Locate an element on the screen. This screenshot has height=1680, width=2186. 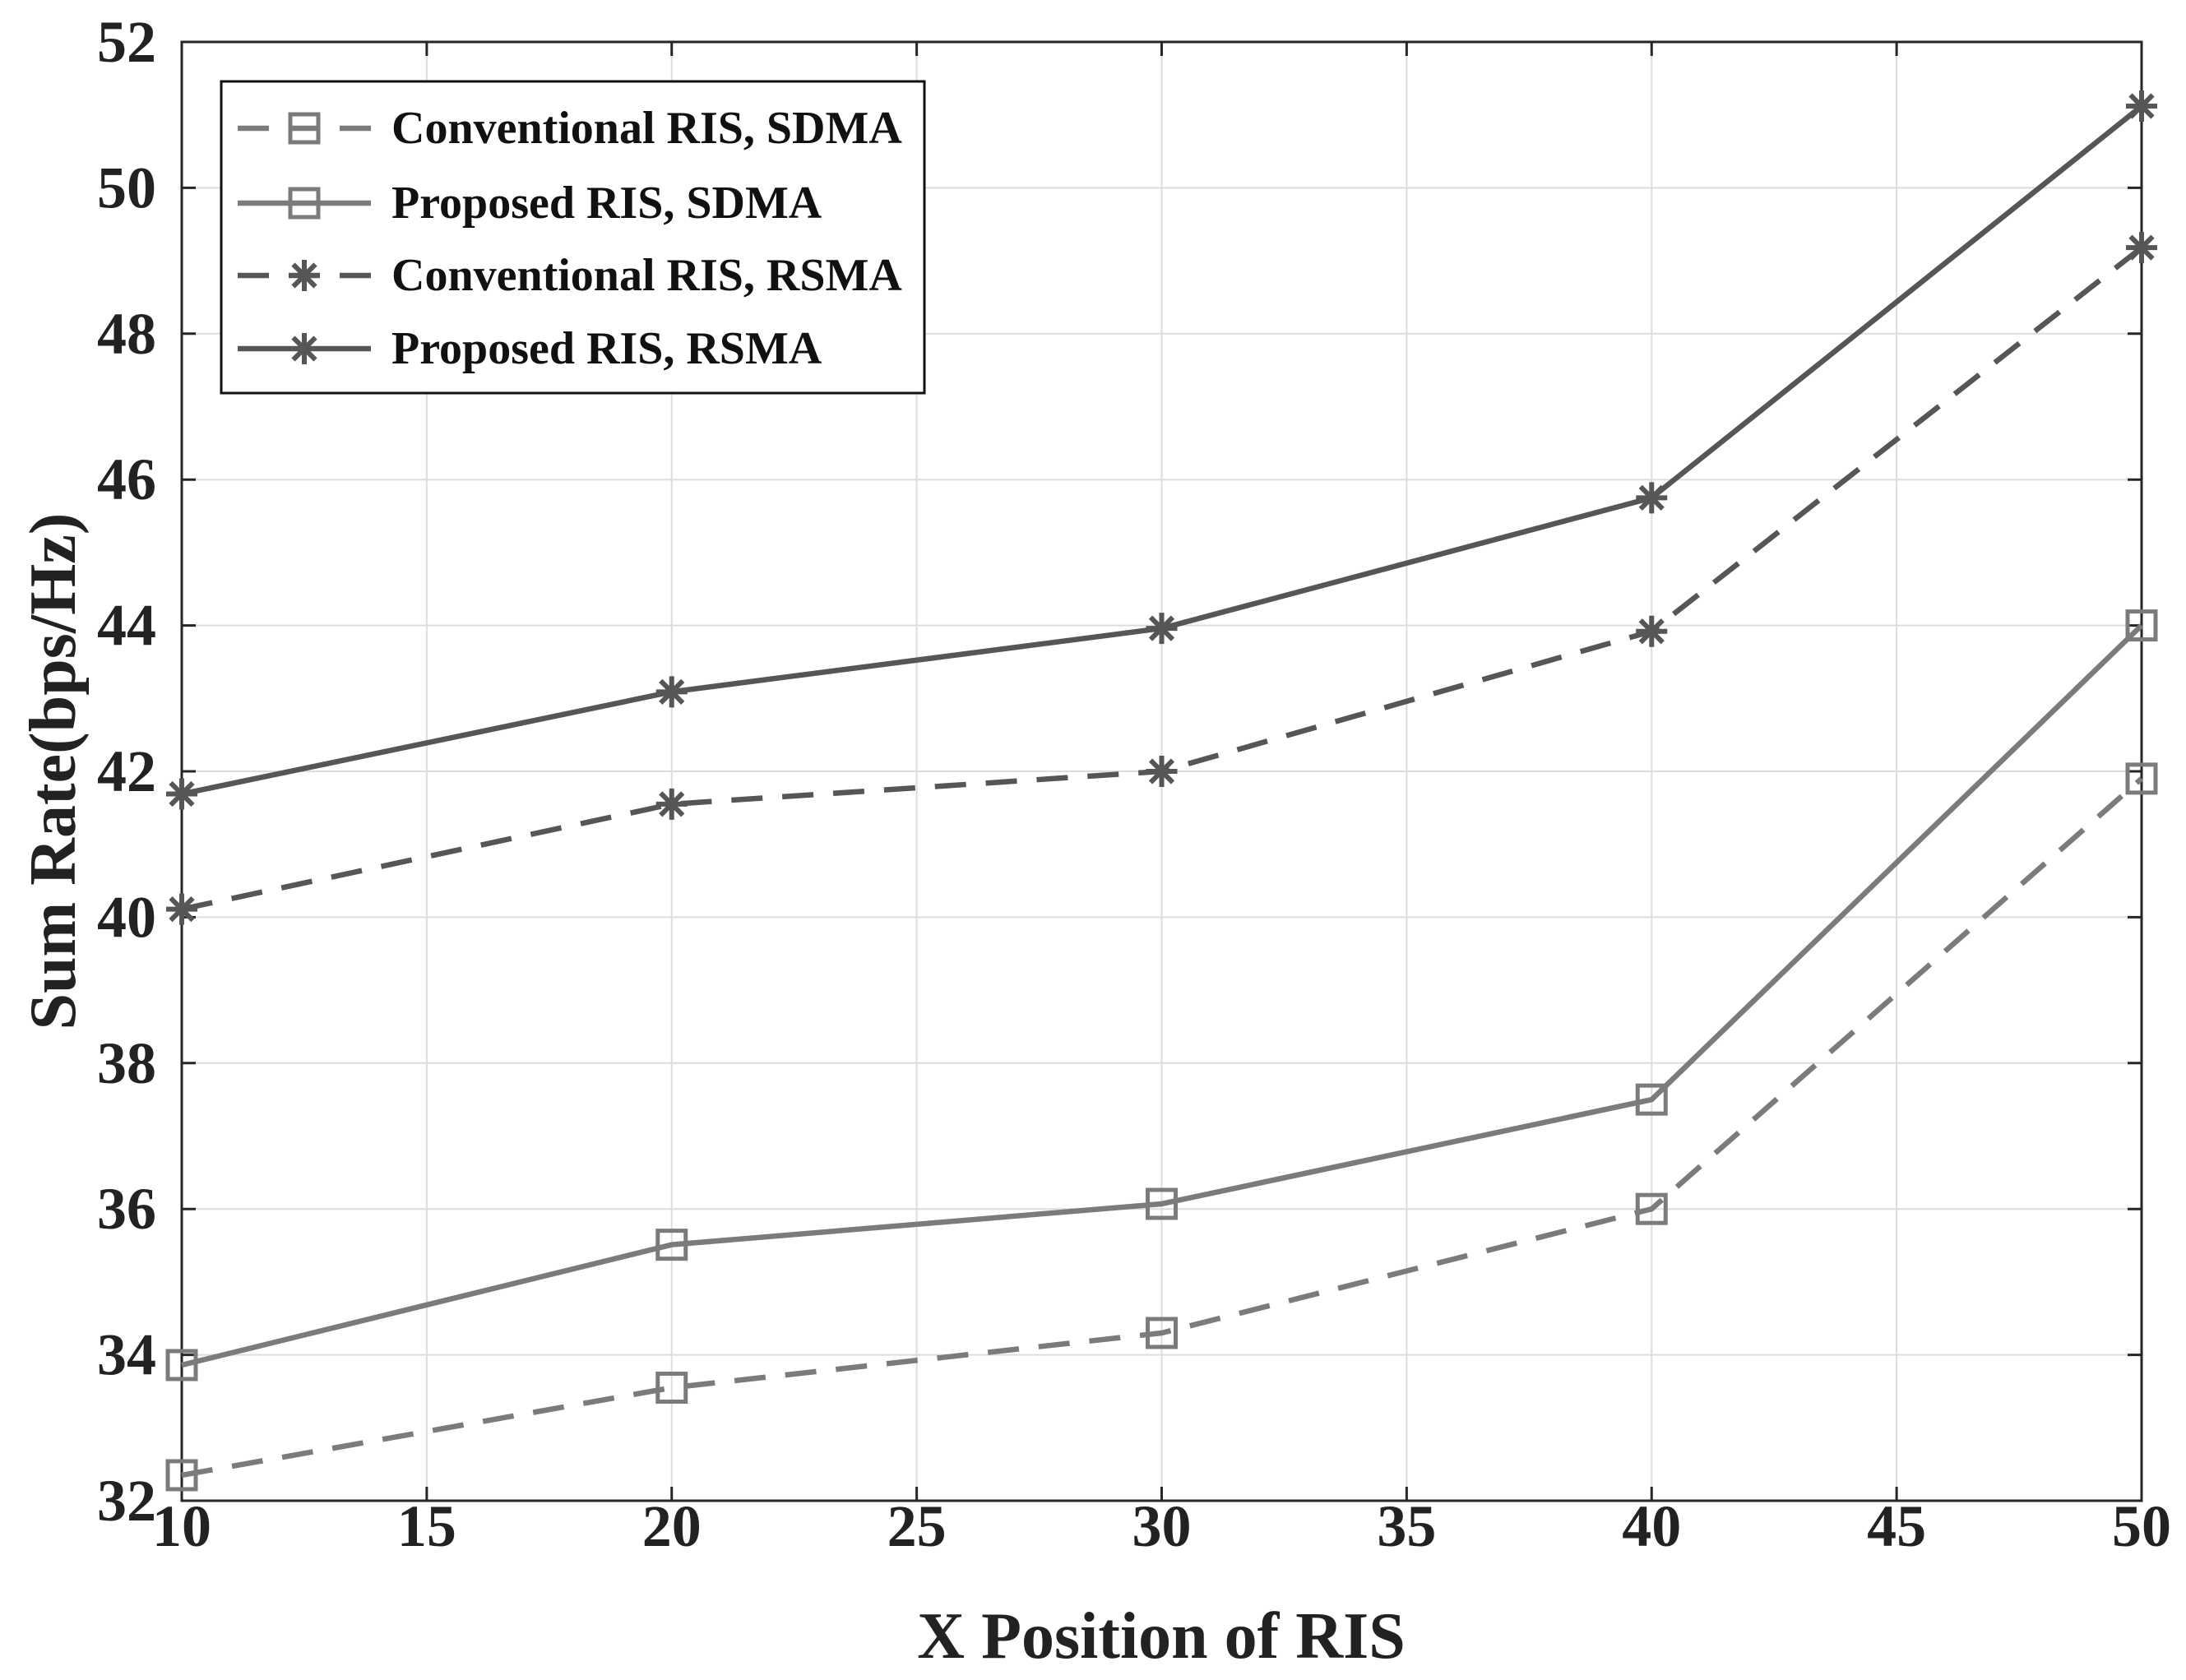
x-tick-label: 45 is located at coordinates (1897, 1526).